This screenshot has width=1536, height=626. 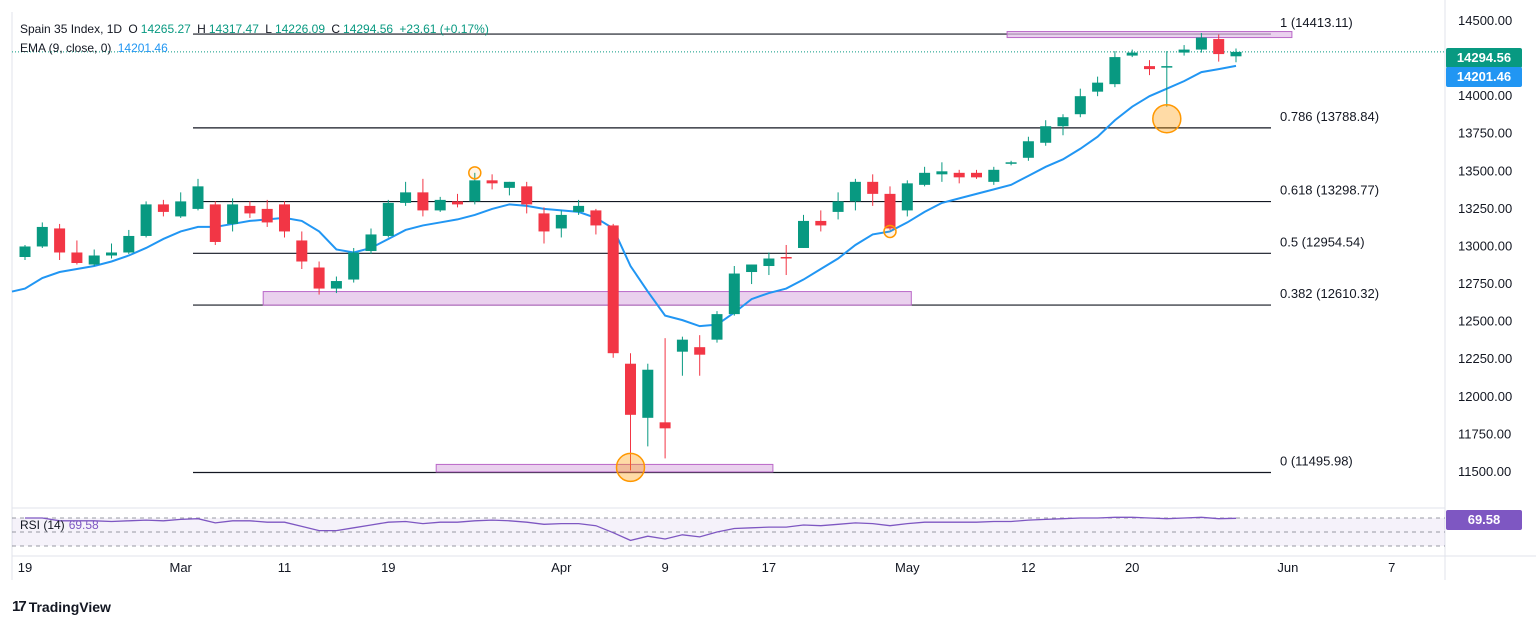 What do you see at coordinates (71, 29) in the screenshot?
I see `symbol-title: Spain 35 Index, 1D` at bounding box center [71, 29].